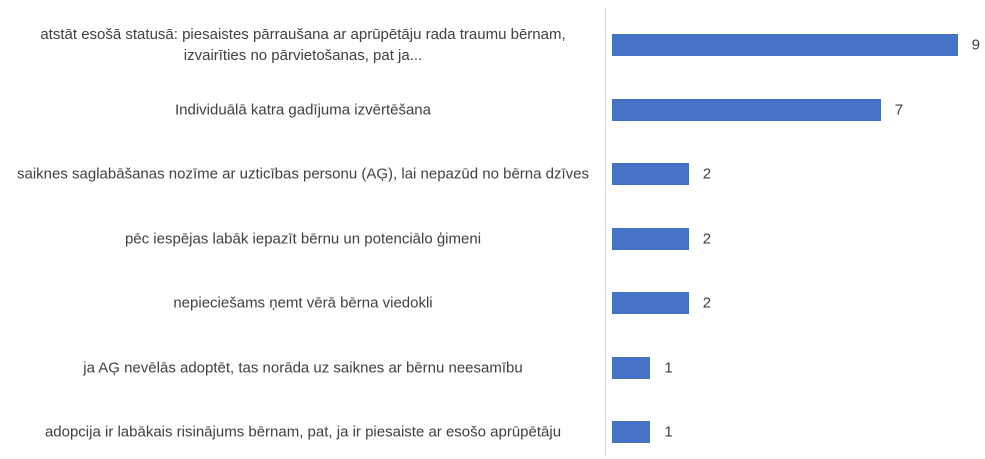  What do you see at coordinates (605, 232) in the screenshot?
I see `category-axis` at bounding box center [605, 232].